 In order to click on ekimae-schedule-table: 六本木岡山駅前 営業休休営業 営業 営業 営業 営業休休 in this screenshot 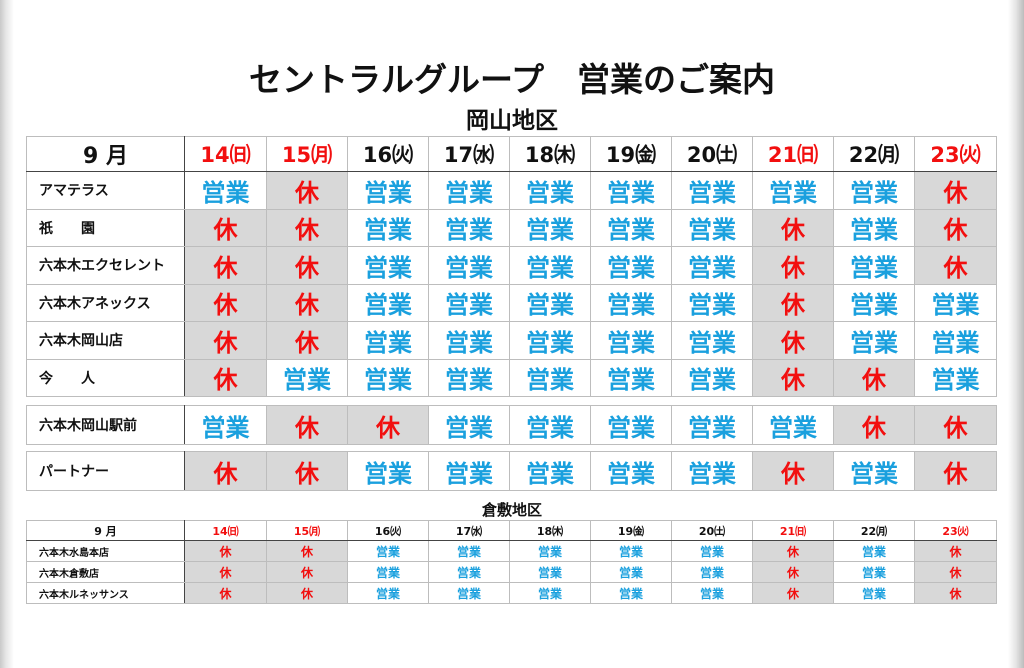, I will do `click(511, 425)`.